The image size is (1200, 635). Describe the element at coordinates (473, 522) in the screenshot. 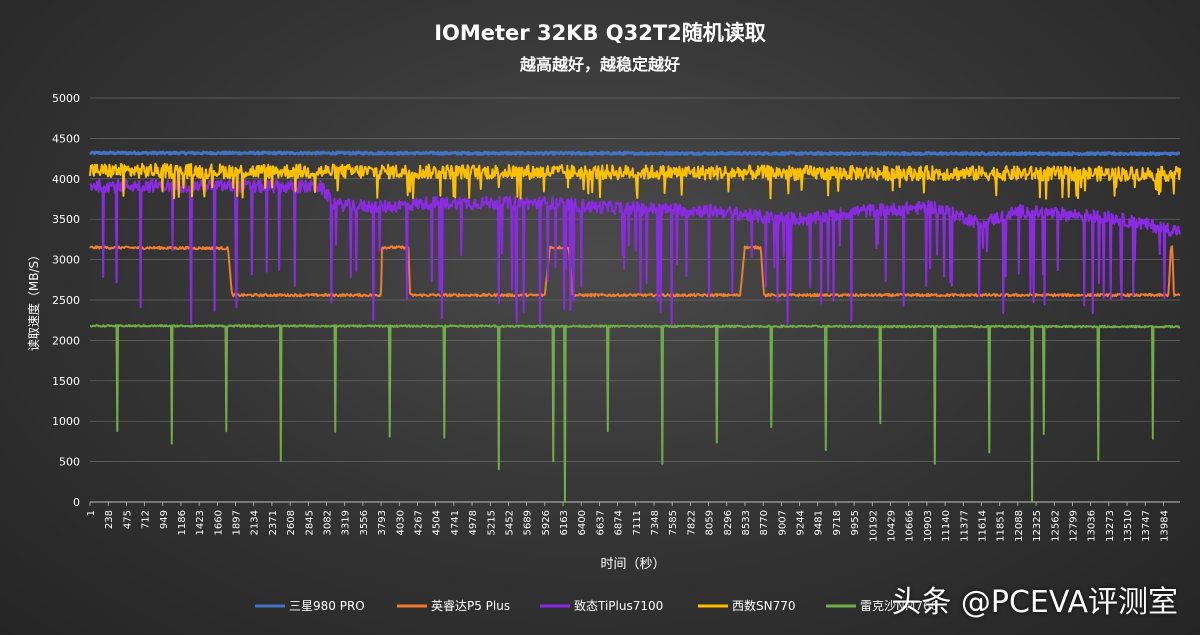

I see `x-tick-label: 4978` at that location.